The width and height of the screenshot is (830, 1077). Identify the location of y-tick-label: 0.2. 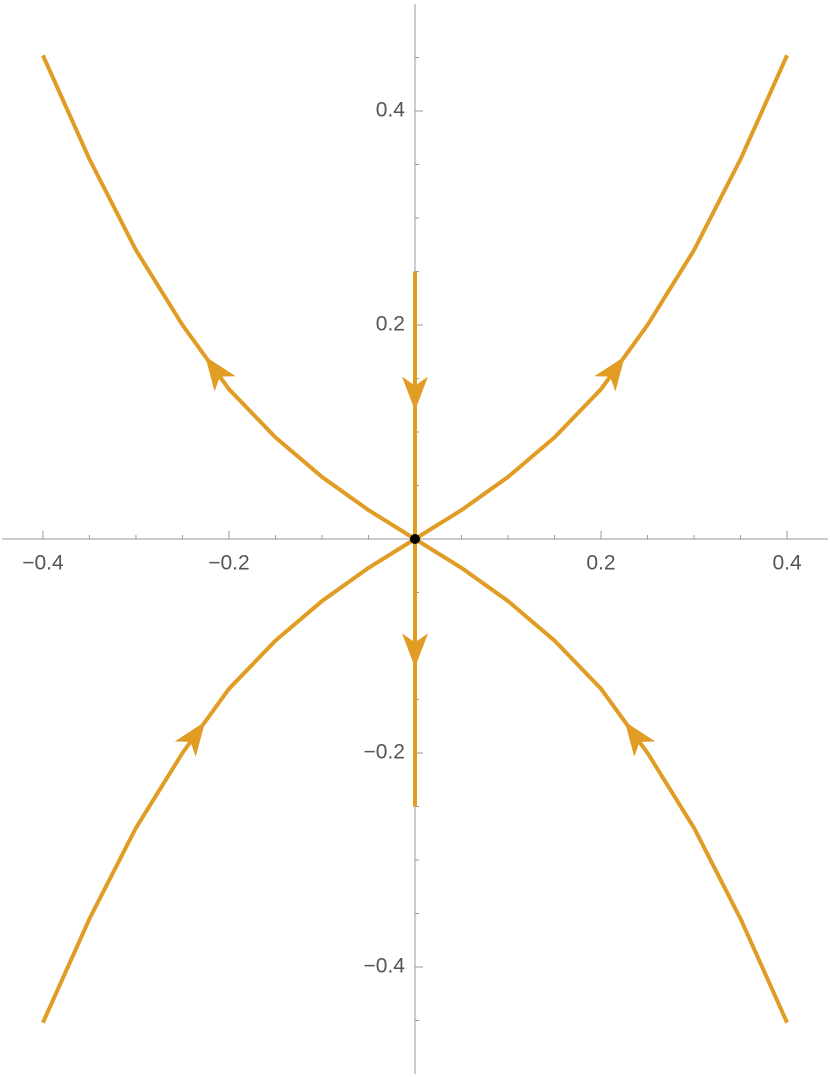
(390, 324).